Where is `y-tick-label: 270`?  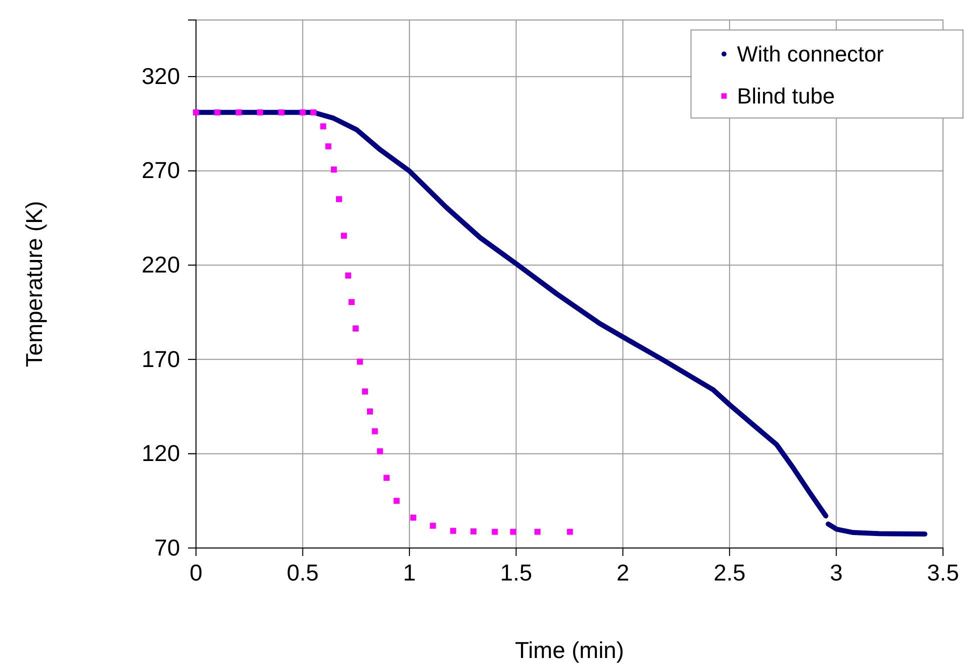
y-tick-label: 270 is located at coordinates (161, 170).